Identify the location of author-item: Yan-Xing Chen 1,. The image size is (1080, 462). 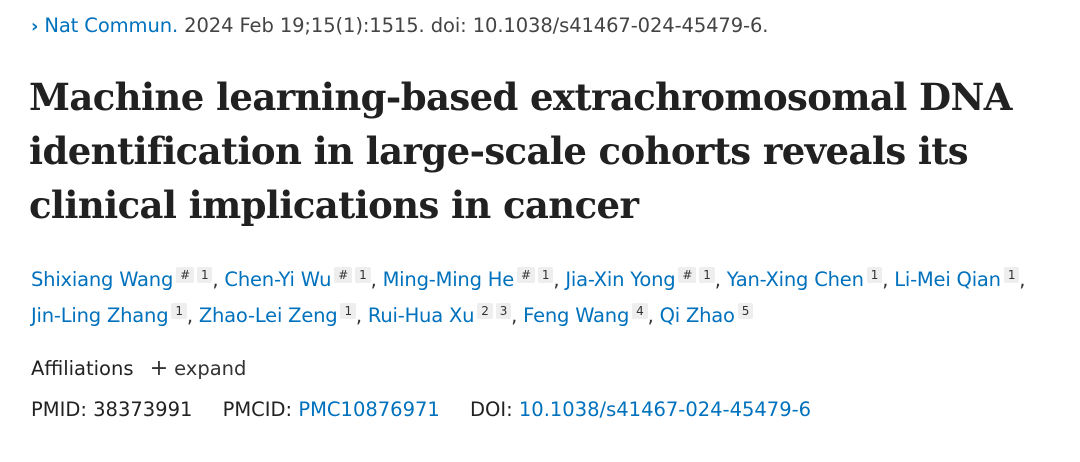
(807, 279).